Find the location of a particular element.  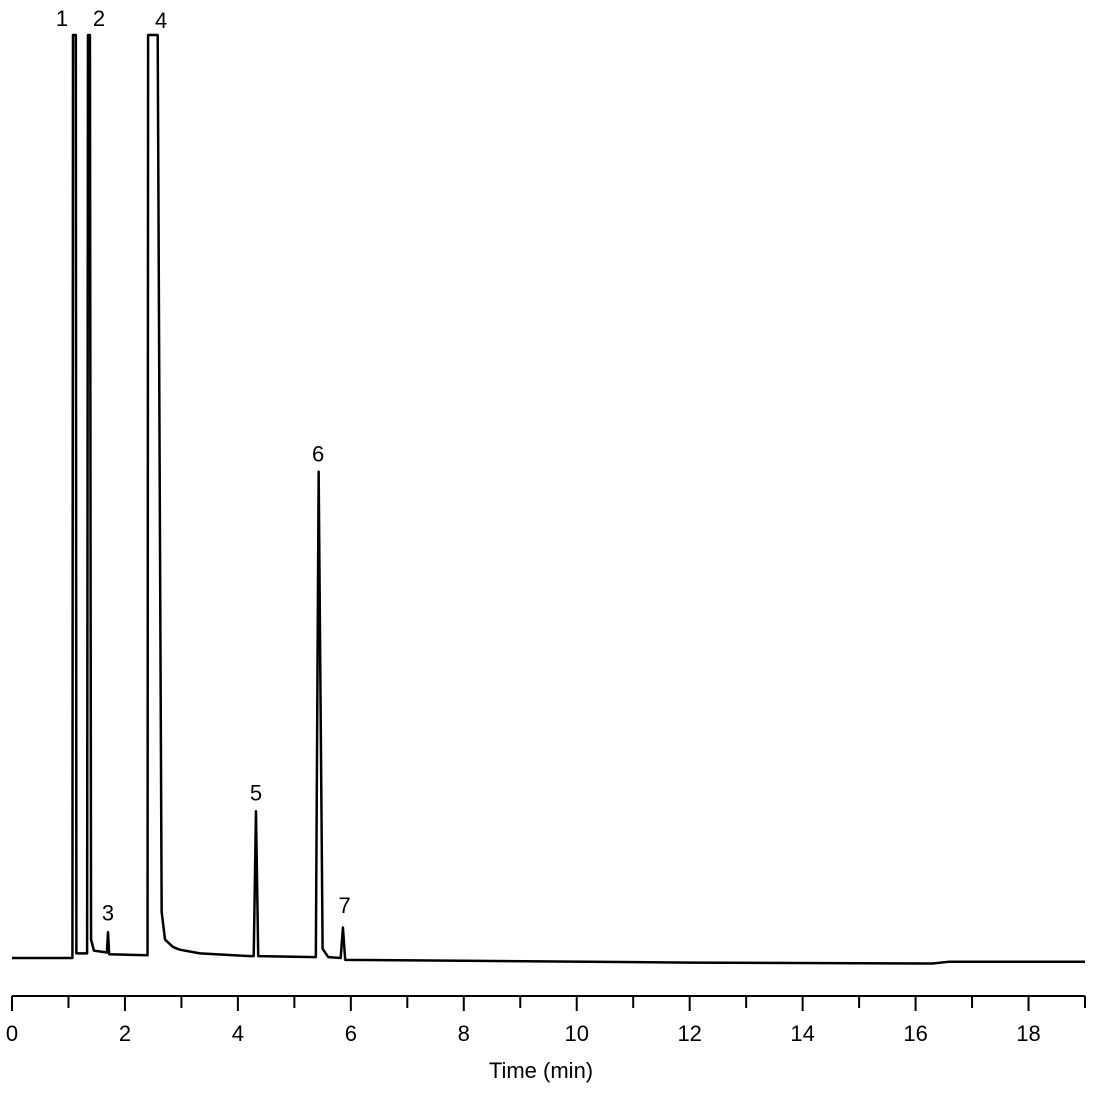

x-tick-label: 4 is located at coordinates (238, 1033).